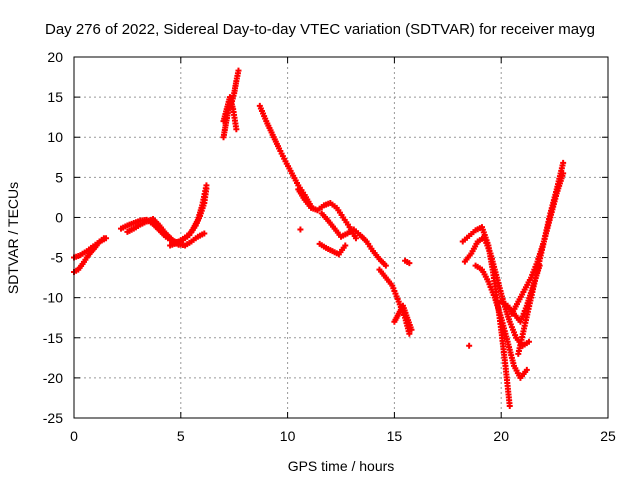  Describe the element at coordinates (341, 466) in the screenshot. I see `x-axis-label: GPS time / hours` at that location.